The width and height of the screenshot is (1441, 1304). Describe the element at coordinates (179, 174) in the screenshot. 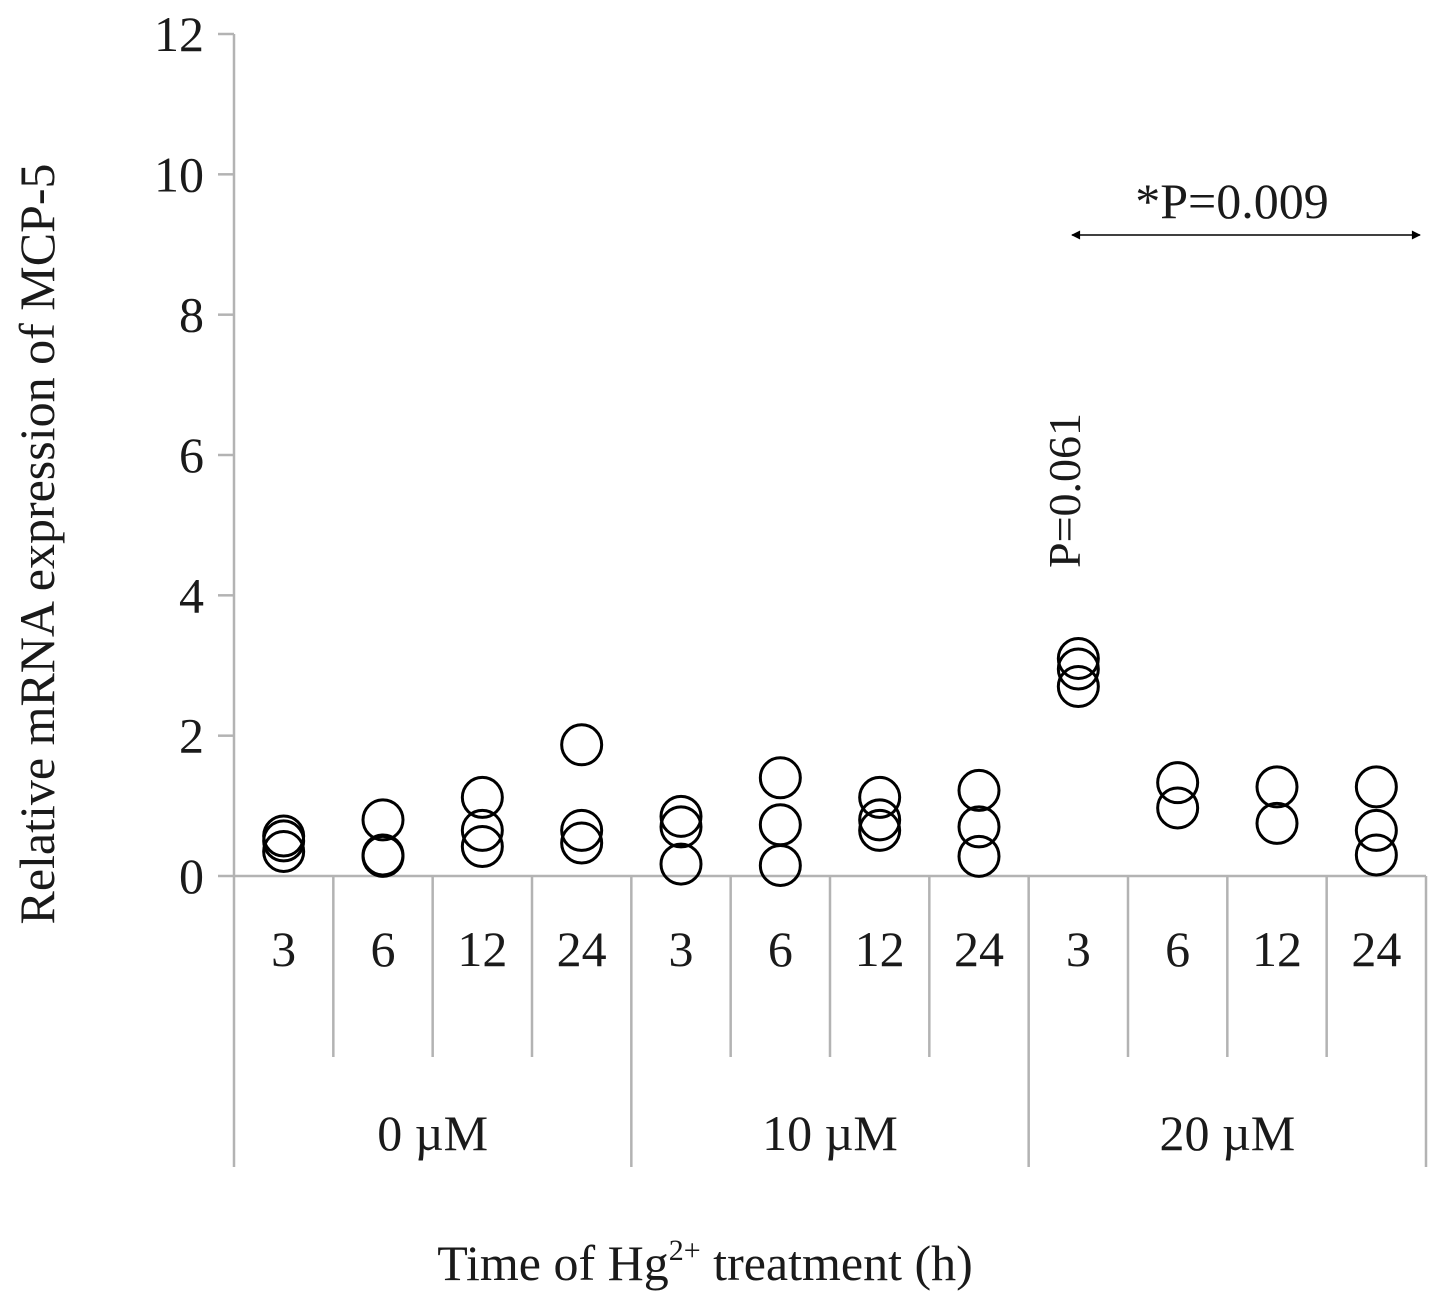

I see `y-tick-label: 10` at that location.